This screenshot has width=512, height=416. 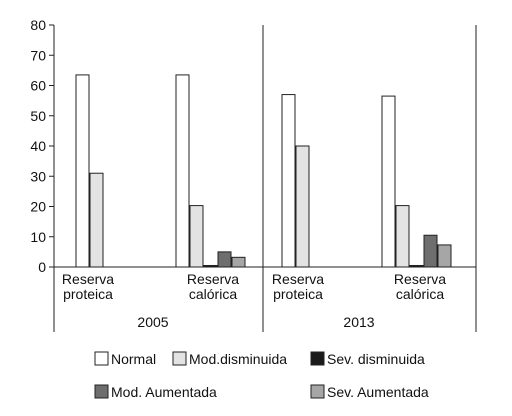 I want to click on legend-label: Sev. disminuida, so click(x=376, y=359).